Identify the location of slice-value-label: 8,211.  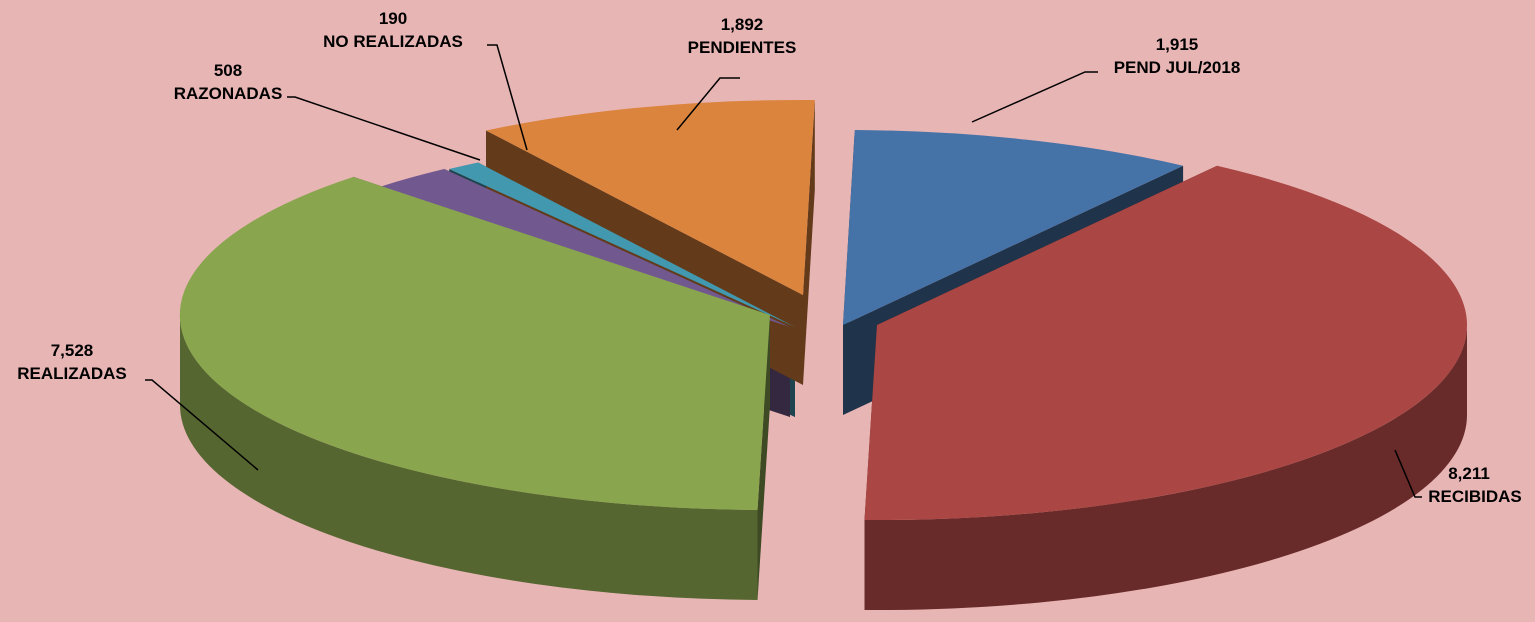
(1469, 473).